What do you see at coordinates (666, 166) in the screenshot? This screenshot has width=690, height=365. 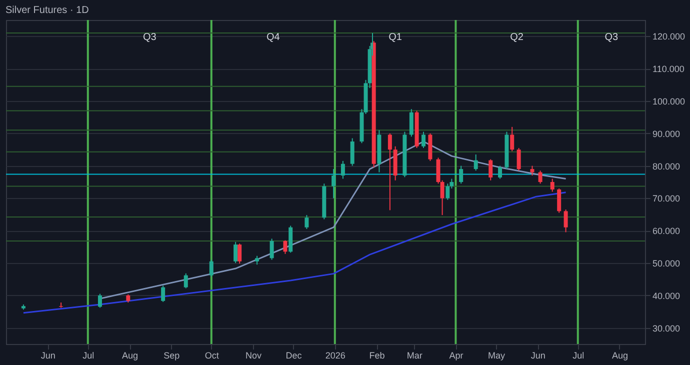 I see `y-tick-label: 80.000` at bounding box center [666, 166].